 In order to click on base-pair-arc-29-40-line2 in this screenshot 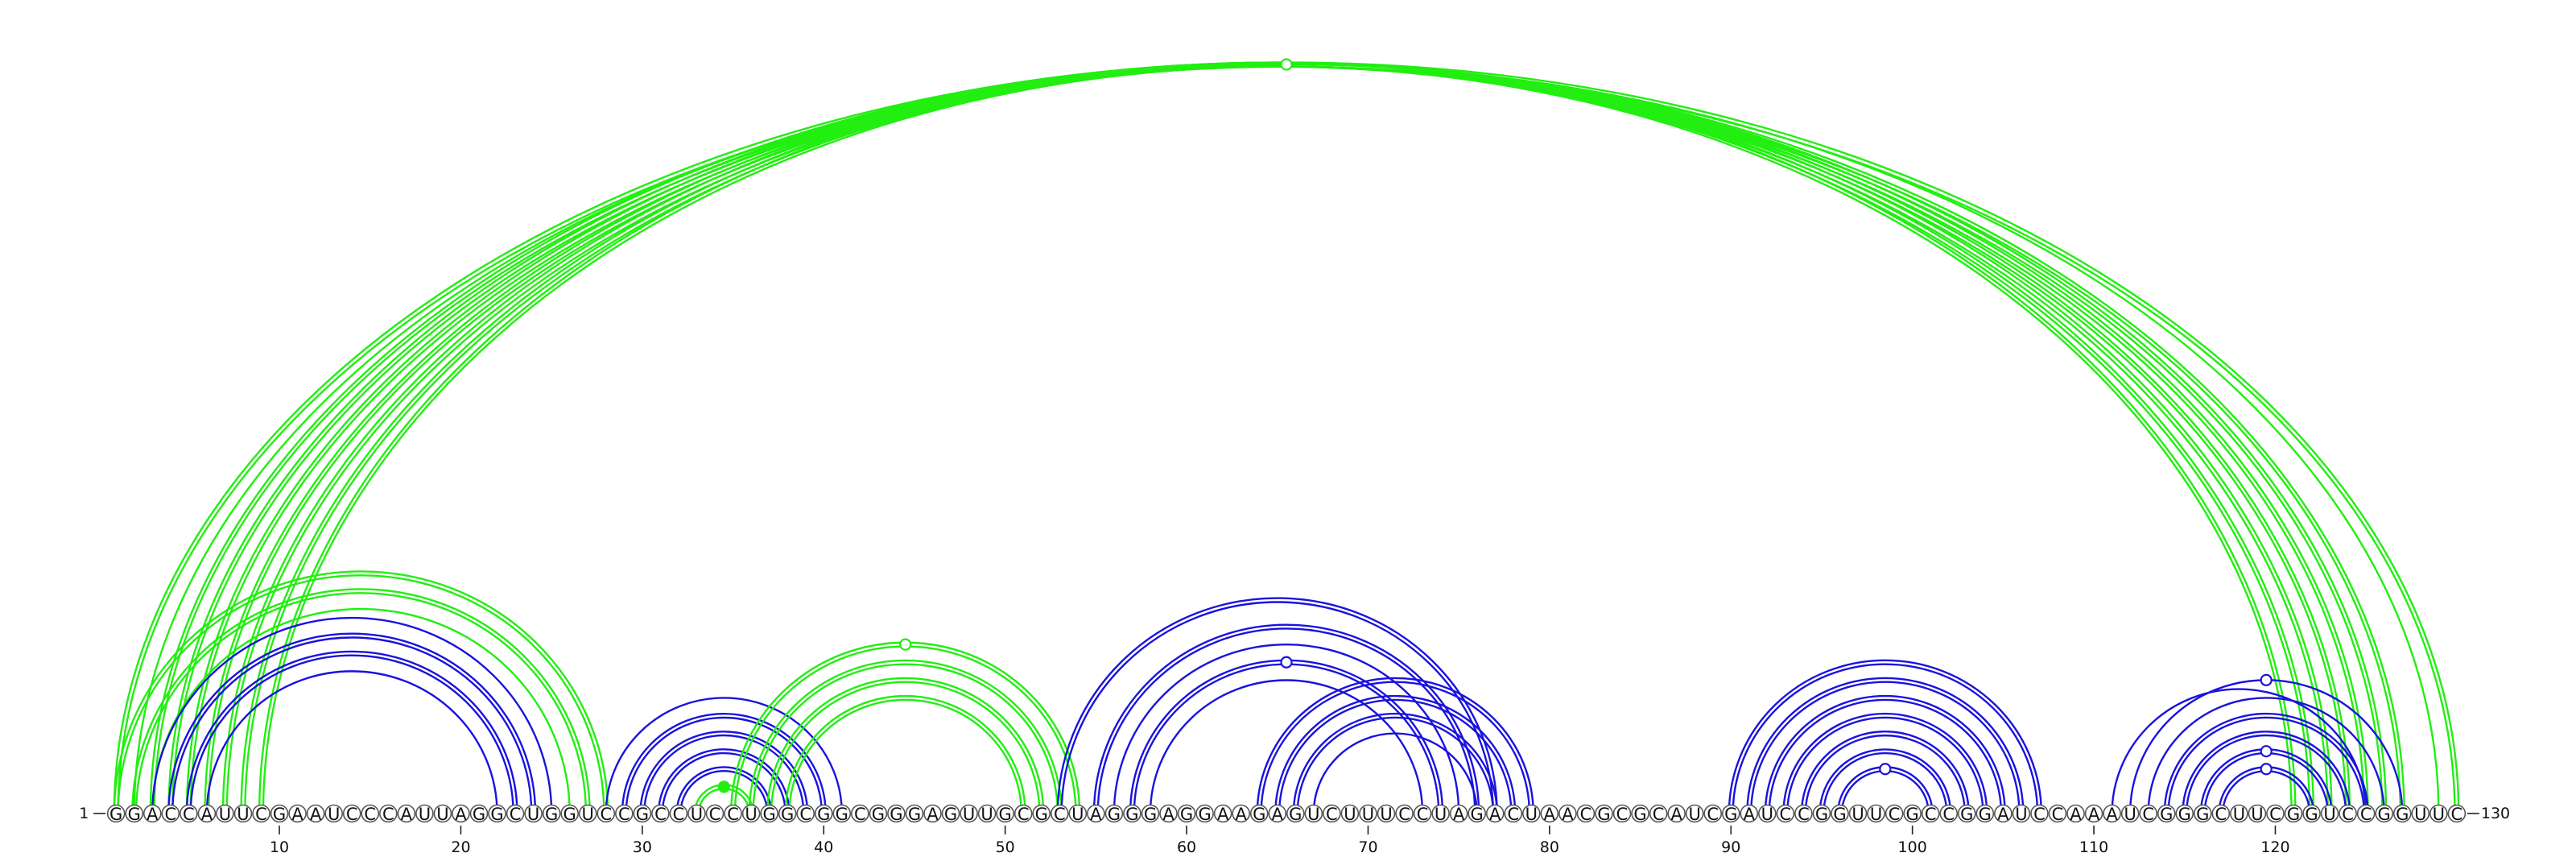, I will do `click(724, 763)`.